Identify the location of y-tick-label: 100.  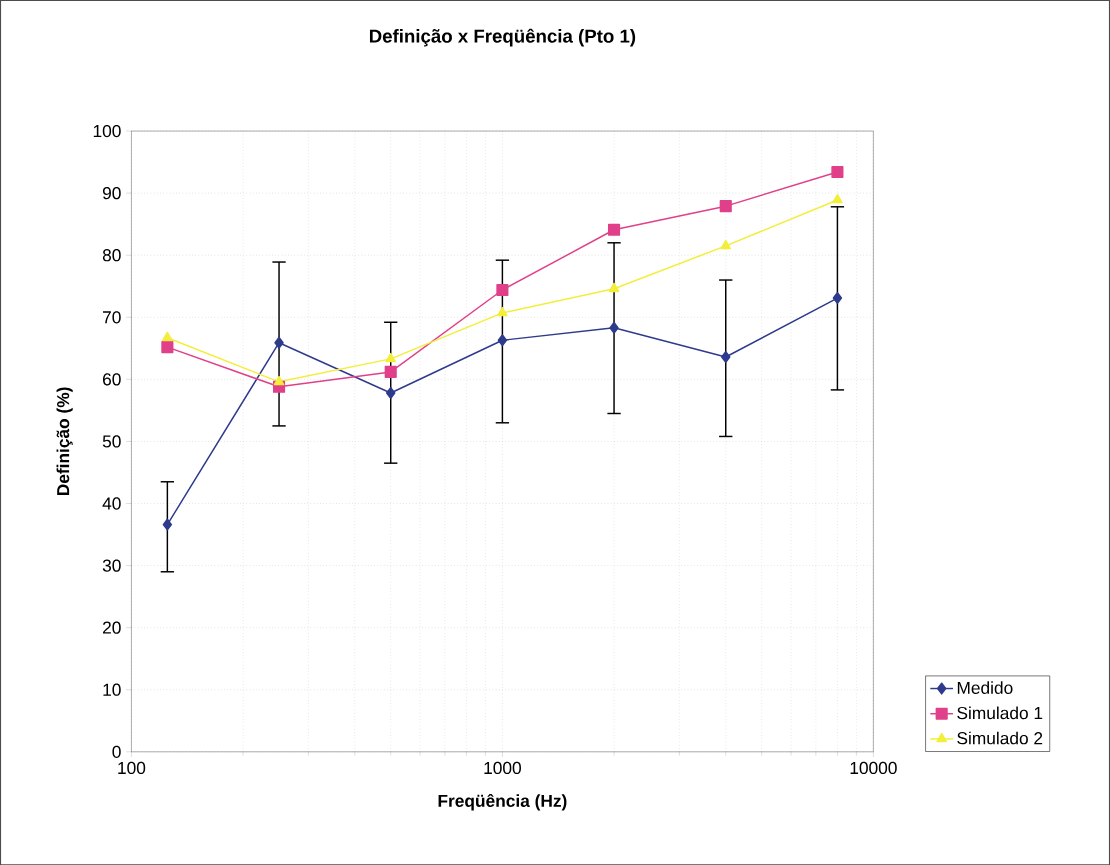
(107, 131).